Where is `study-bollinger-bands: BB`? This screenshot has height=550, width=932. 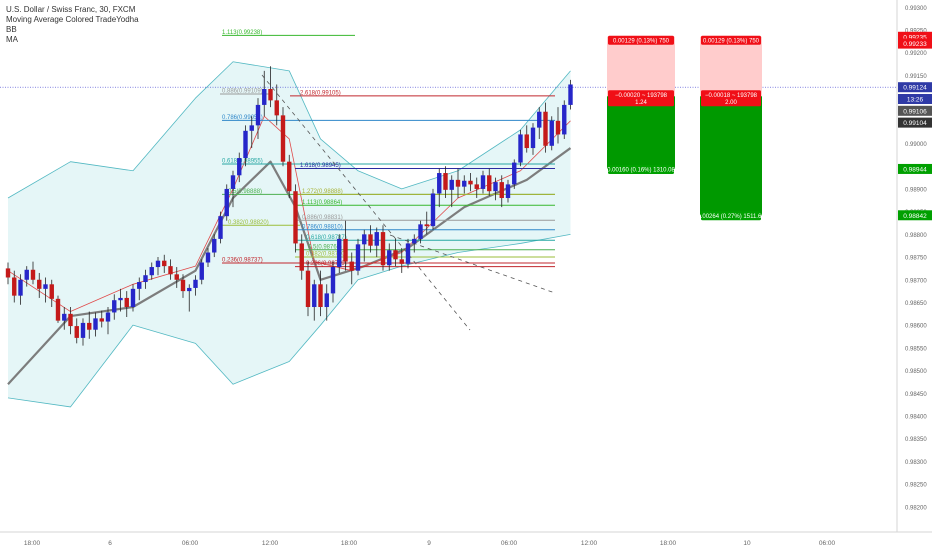 study-bollinger-bands: BB is located at coordinates (11, 29).